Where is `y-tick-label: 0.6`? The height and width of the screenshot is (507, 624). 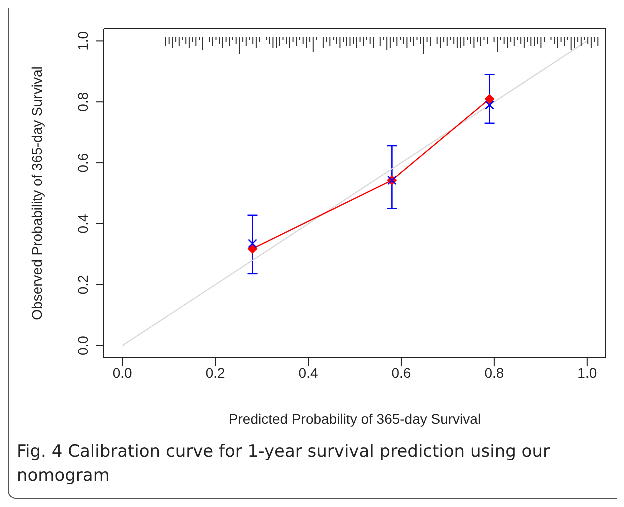 y-tick-label: 0.6 is located at coordinates (83, 163).